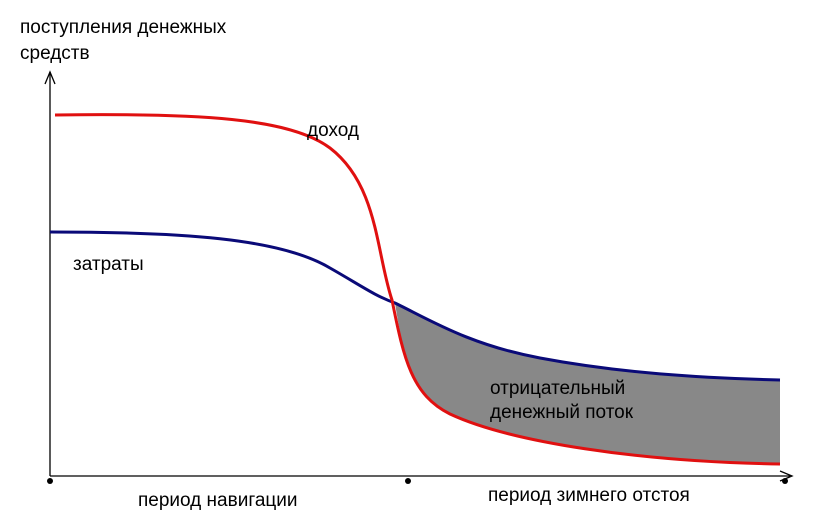 This screenshot has width=821, height=521. I want to click on period-navigation-label: период навигации, so click(218, 500).